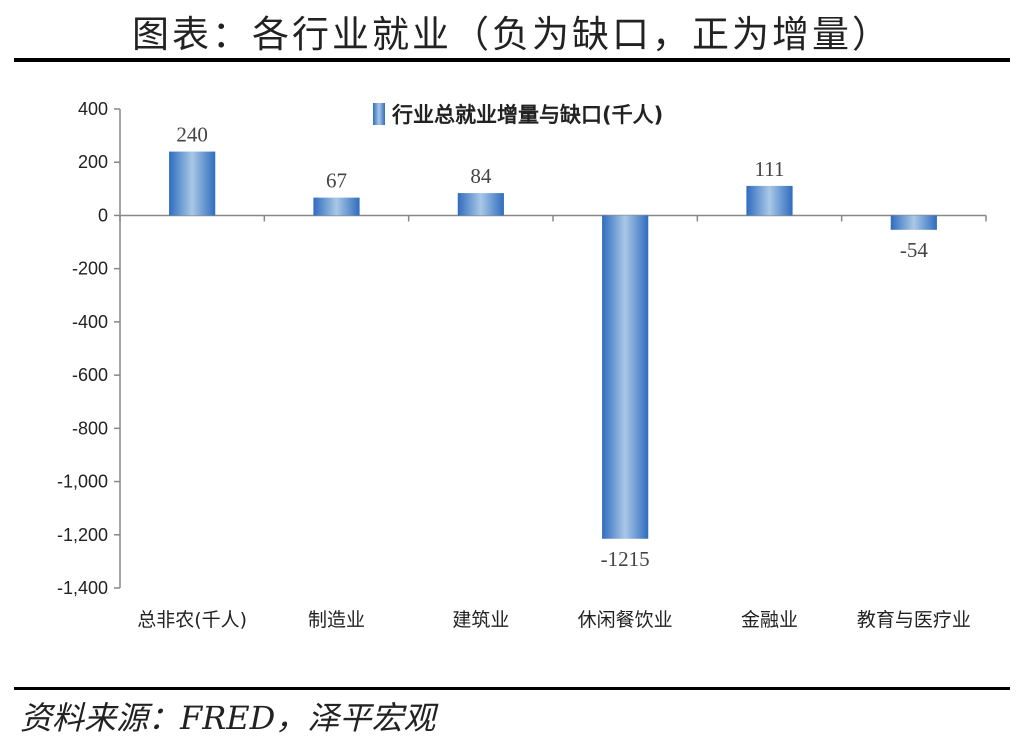  I want to click on x-tick-label: 建筑业, so click(480, 620).